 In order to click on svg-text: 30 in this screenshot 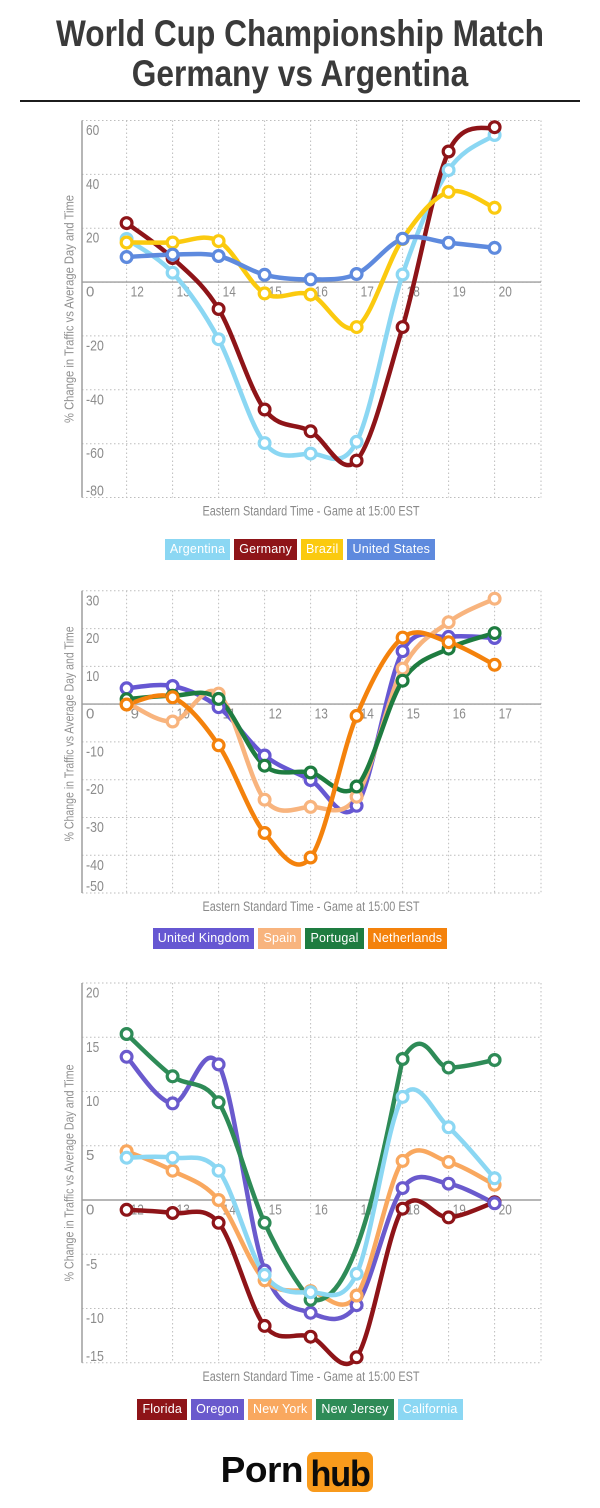, I will do `click(92, 600)`.